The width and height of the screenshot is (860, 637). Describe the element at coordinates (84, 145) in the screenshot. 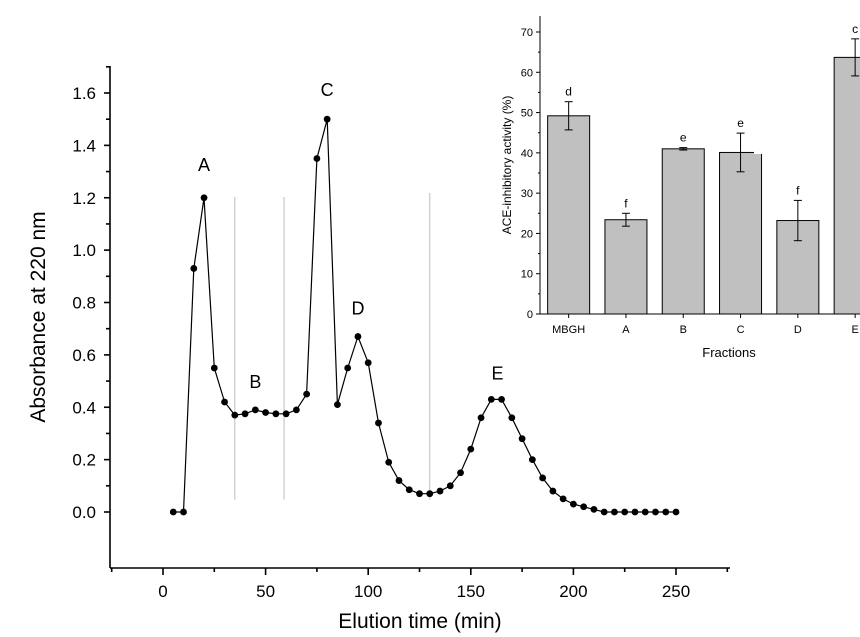

I see `main-y-tick-label: 1.4` at that location.